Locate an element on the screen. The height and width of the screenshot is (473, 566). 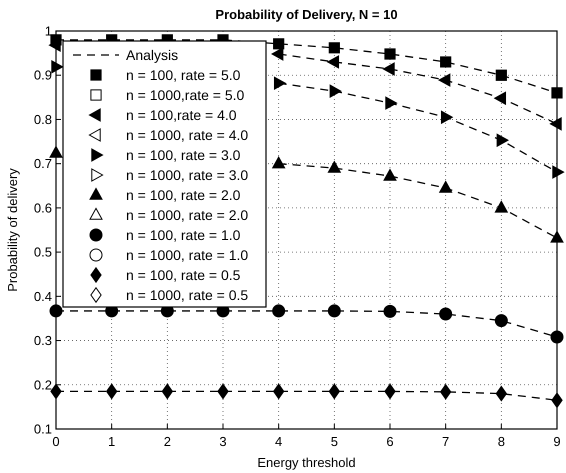
legend-label: n = 1000, rate = 4.0 is located at coordinates (187, 135).